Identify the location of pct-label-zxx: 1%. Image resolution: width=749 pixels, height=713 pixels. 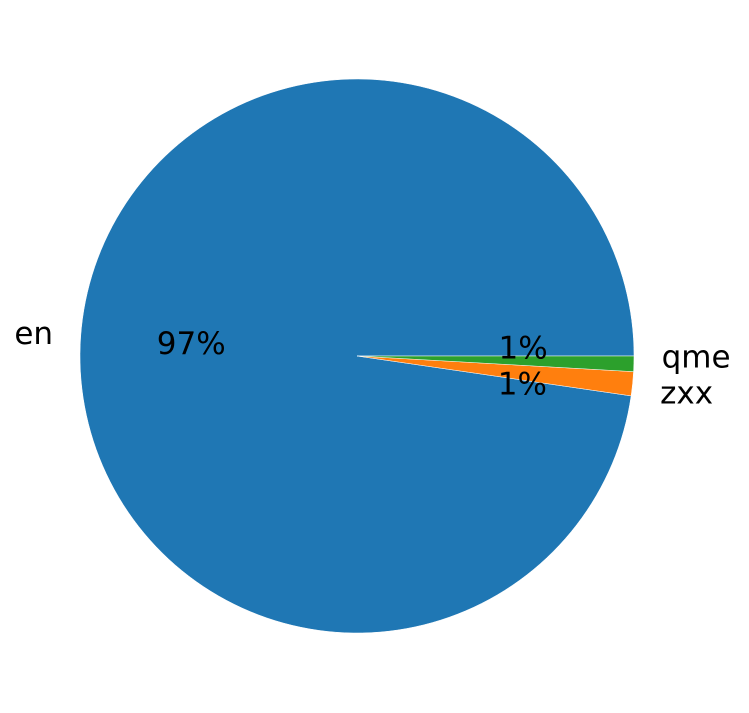
(522, 385).